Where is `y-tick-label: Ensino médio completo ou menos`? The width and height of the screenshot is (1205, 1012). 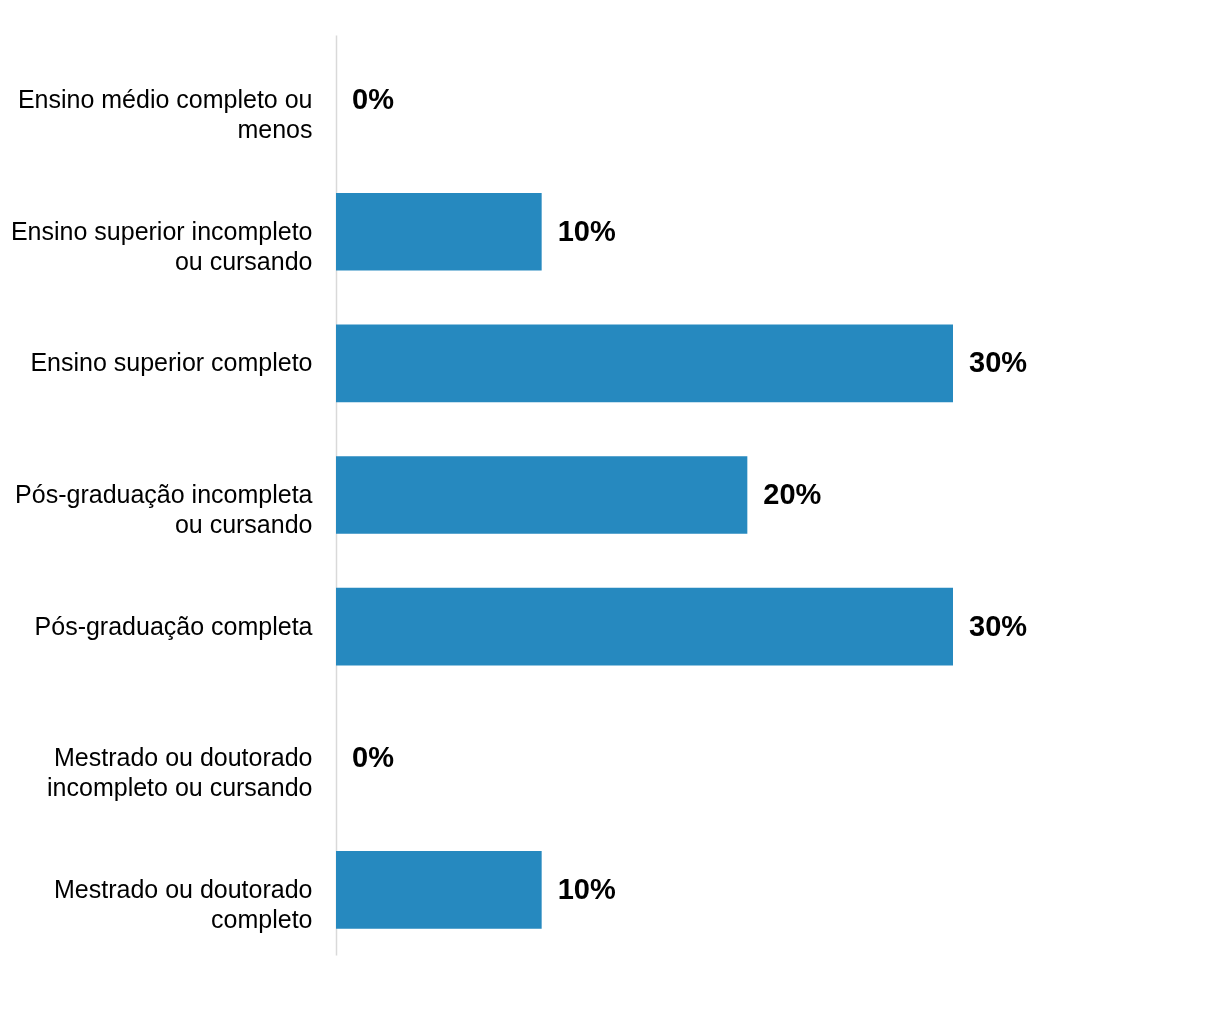 y-tick-label: Ensino médio completo ou menos is located at coordinates (165, 114).